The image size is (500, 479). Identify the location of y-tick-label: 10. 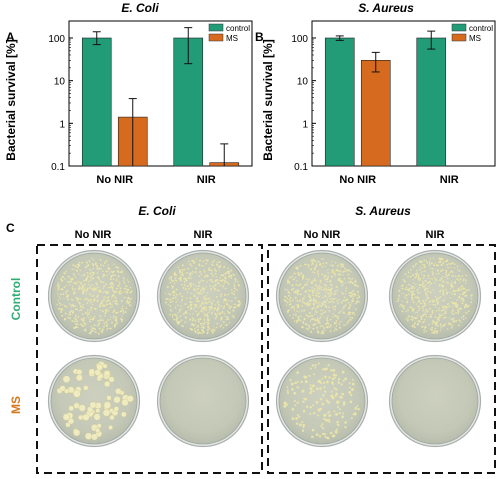
(60, 82).